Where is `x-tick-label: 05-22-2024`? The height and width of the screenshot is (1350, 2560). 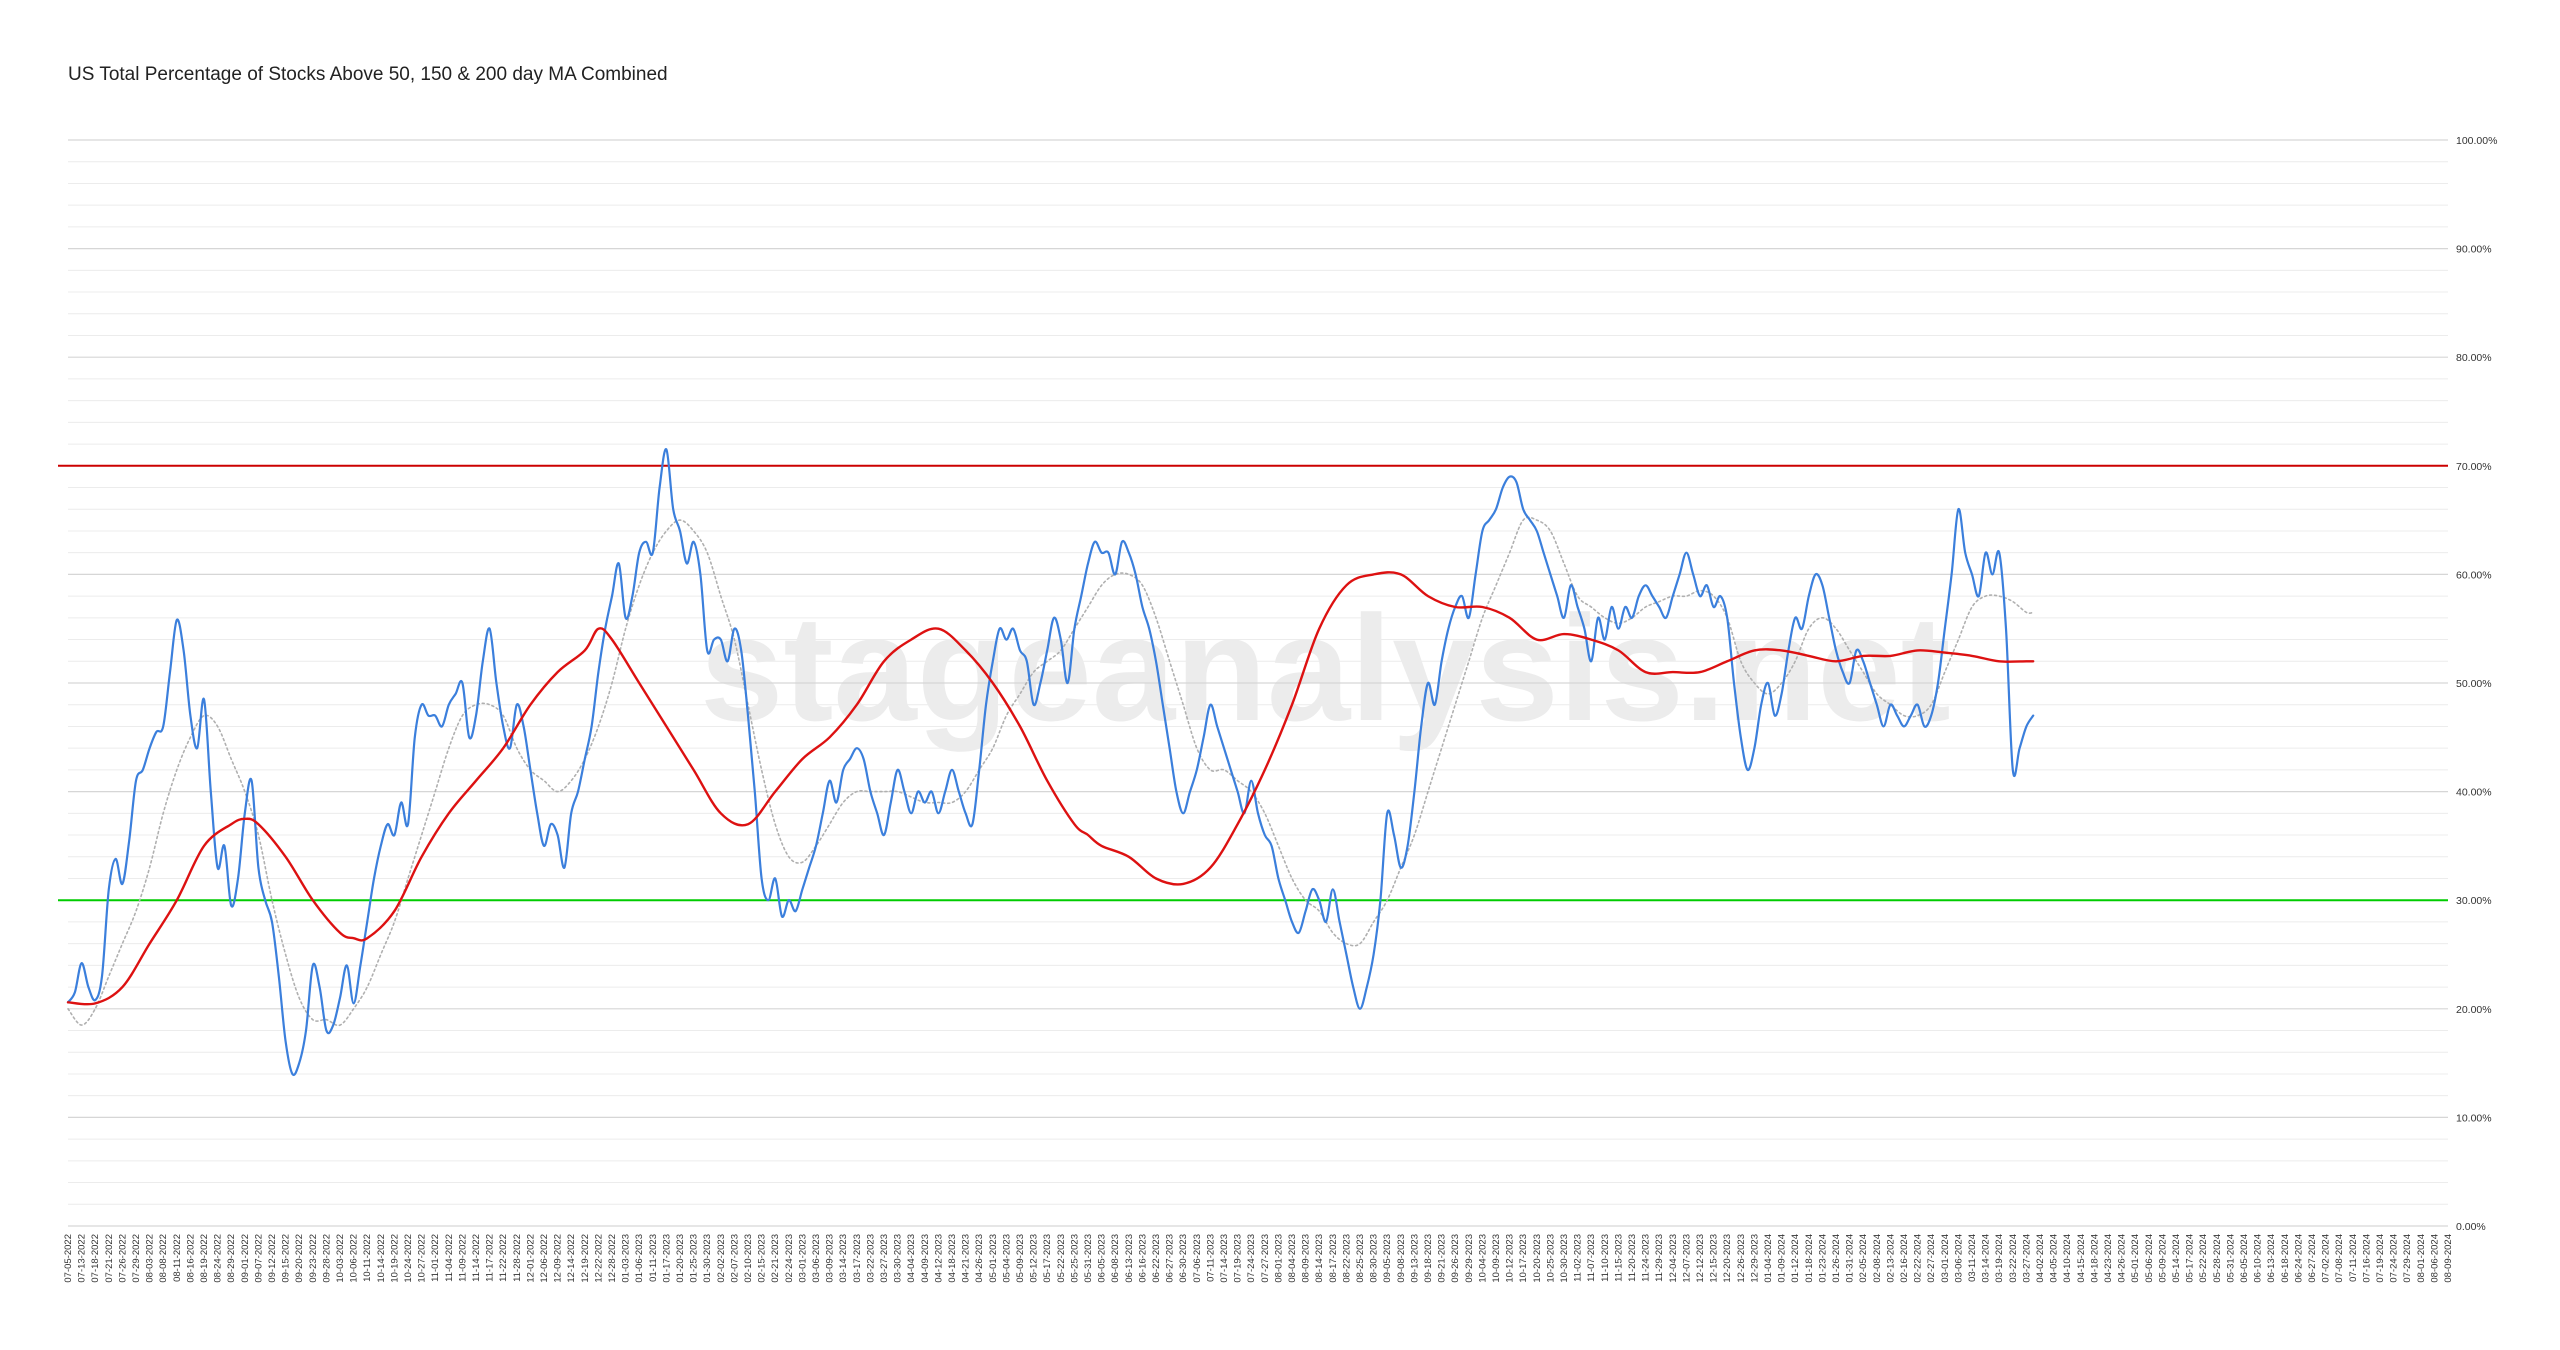 x-tick-label: 05-22-2024 is located at coordinates (2203, 1258).